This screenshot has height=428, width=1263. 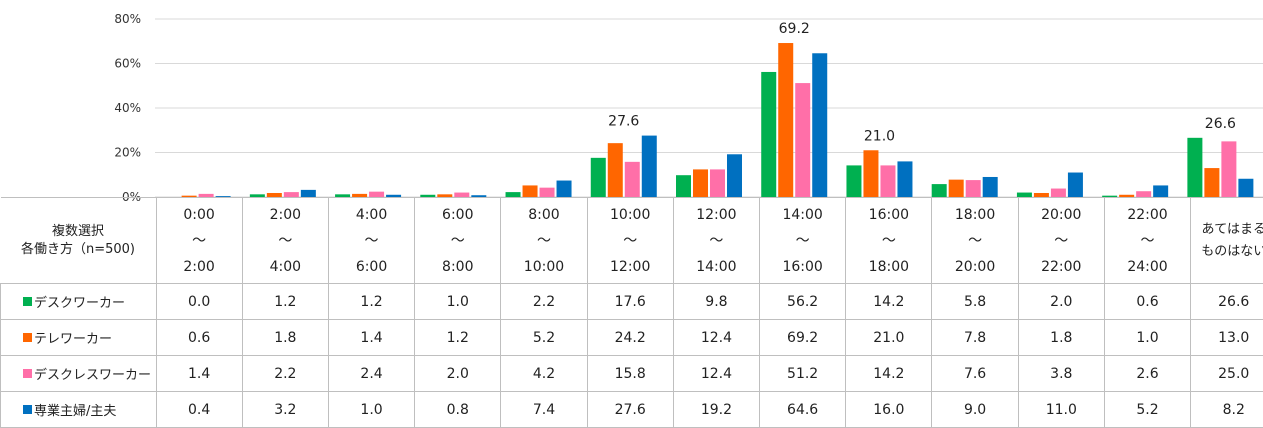 I want to click on series-row-header: 専業主婦/主夫, so click(x=79, y=410).